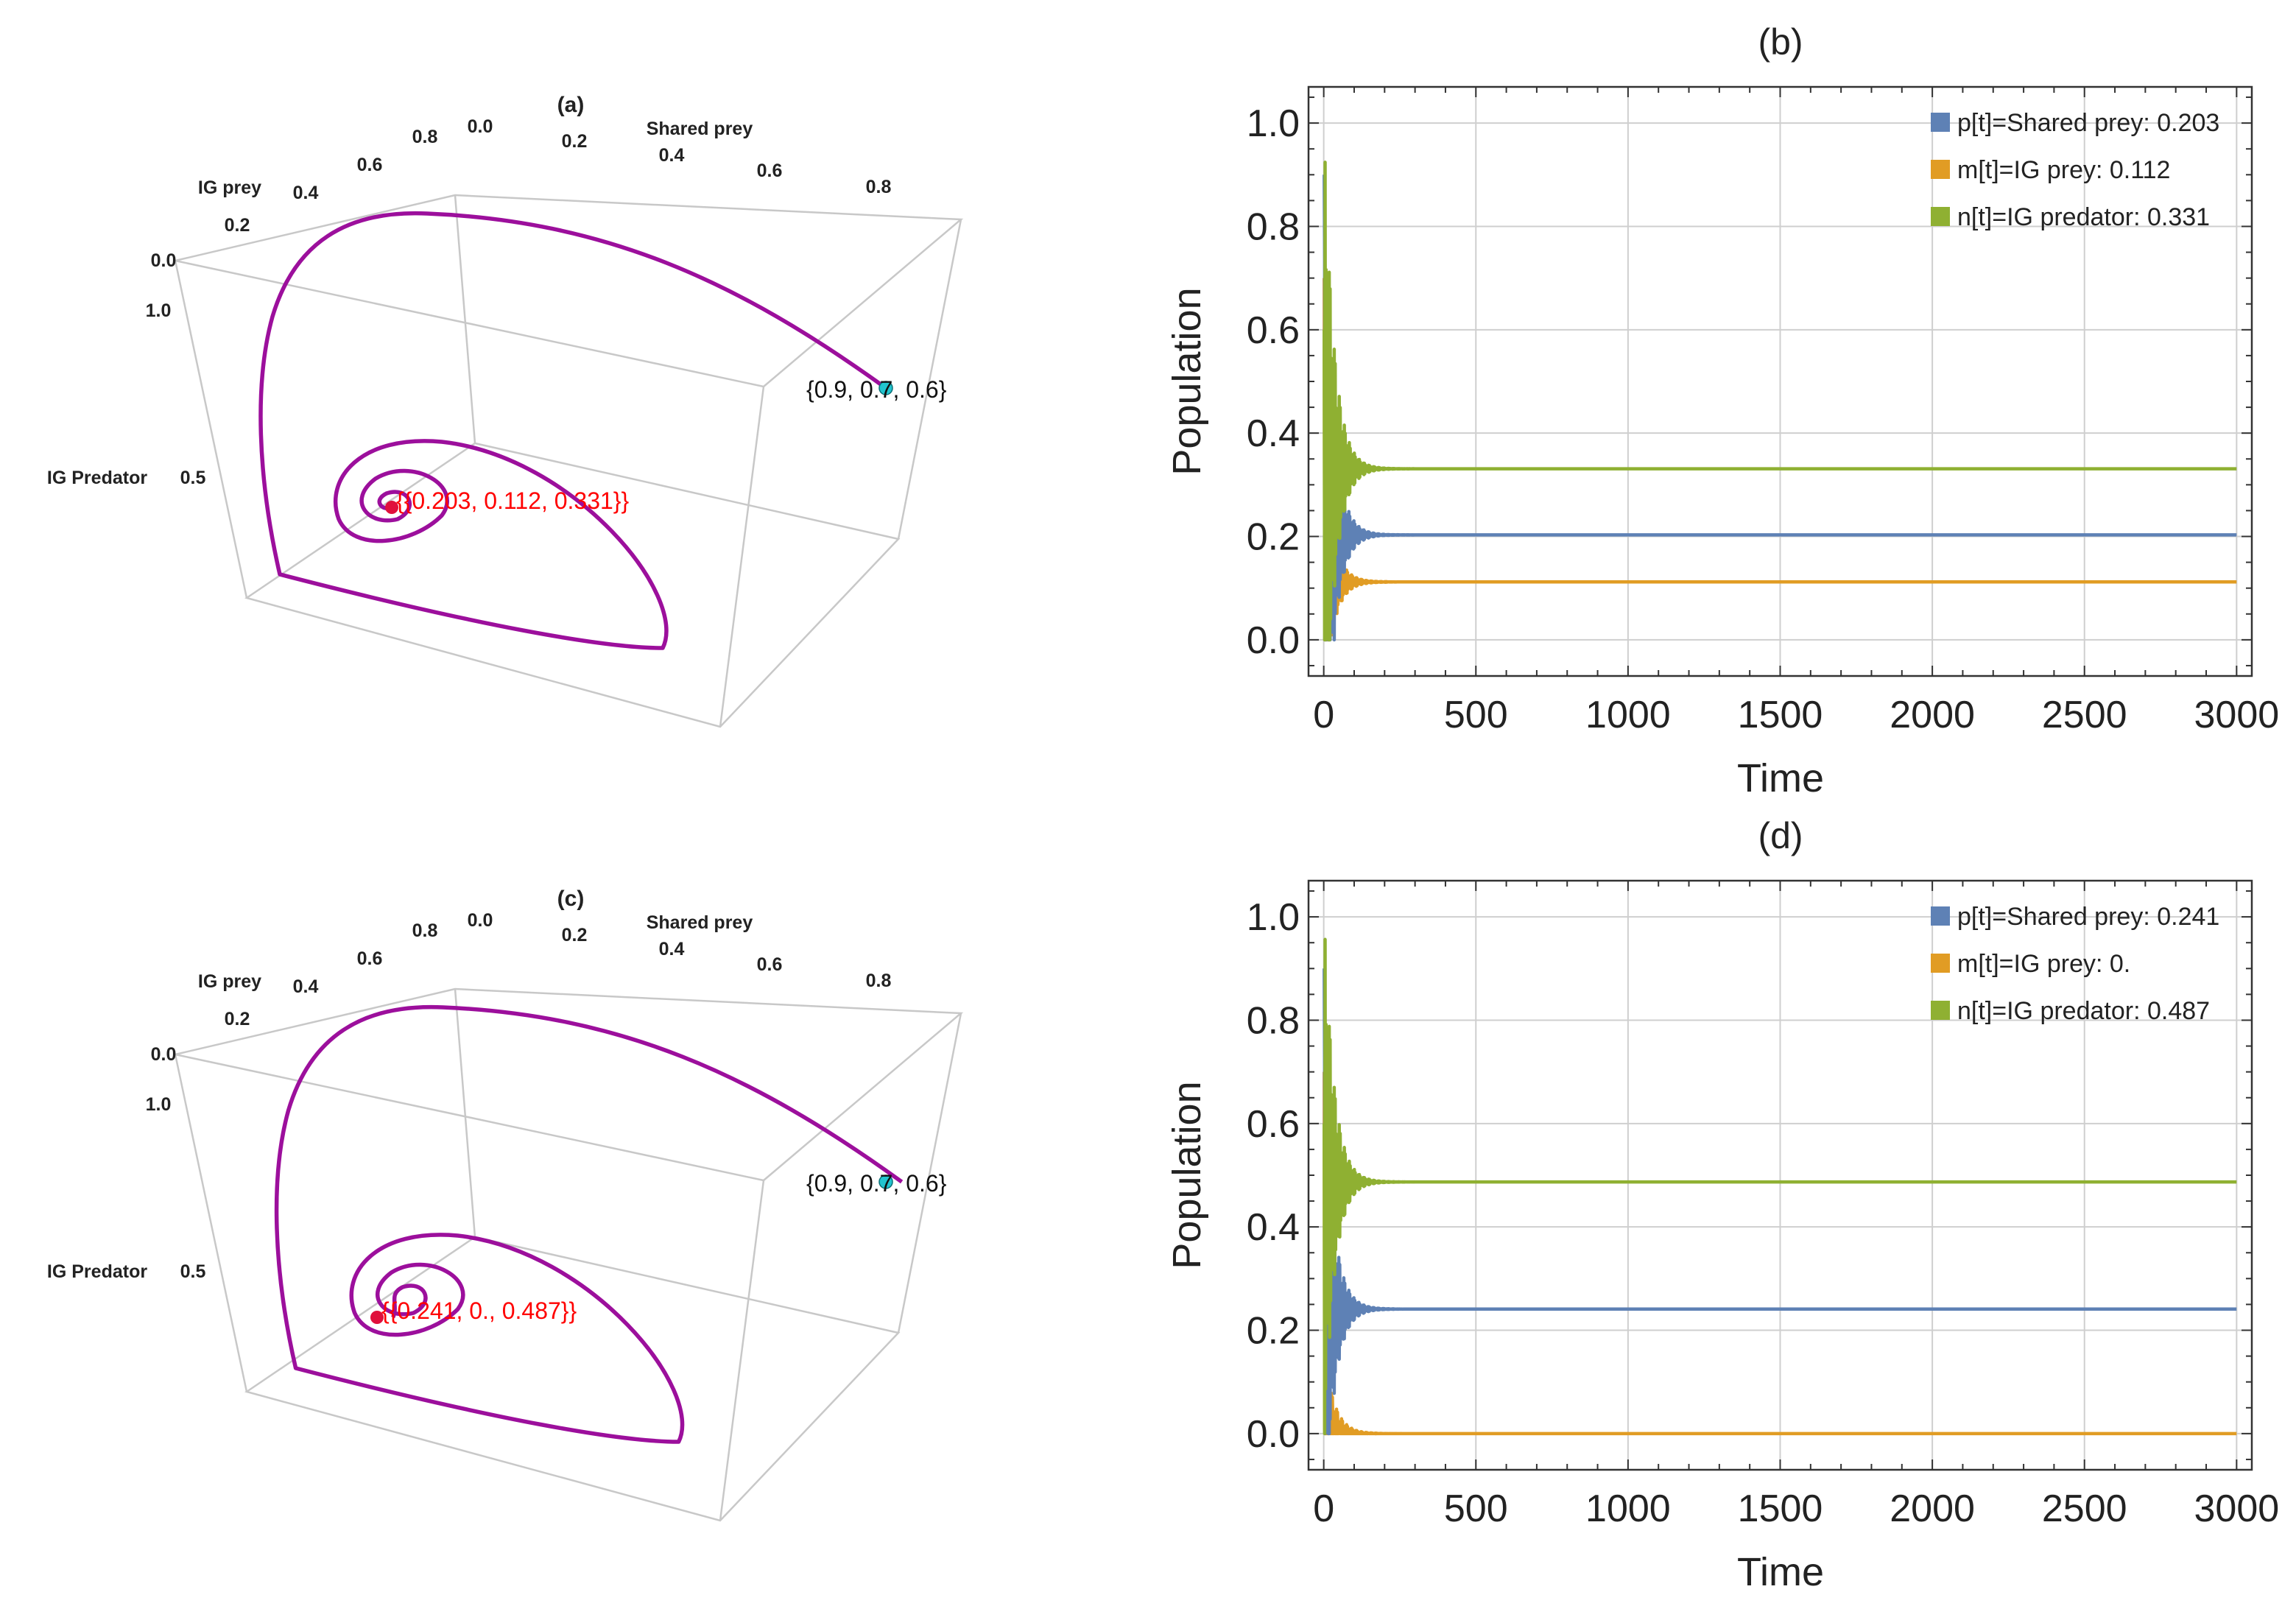 Image resolution: width=2296 pixels, height=1606 pixels. What do you see at coordinates (2044, 964) in the screenshot?
I see `legend-entry: m[t]=IG prey: 0.` at bounding box center [2044, 964].